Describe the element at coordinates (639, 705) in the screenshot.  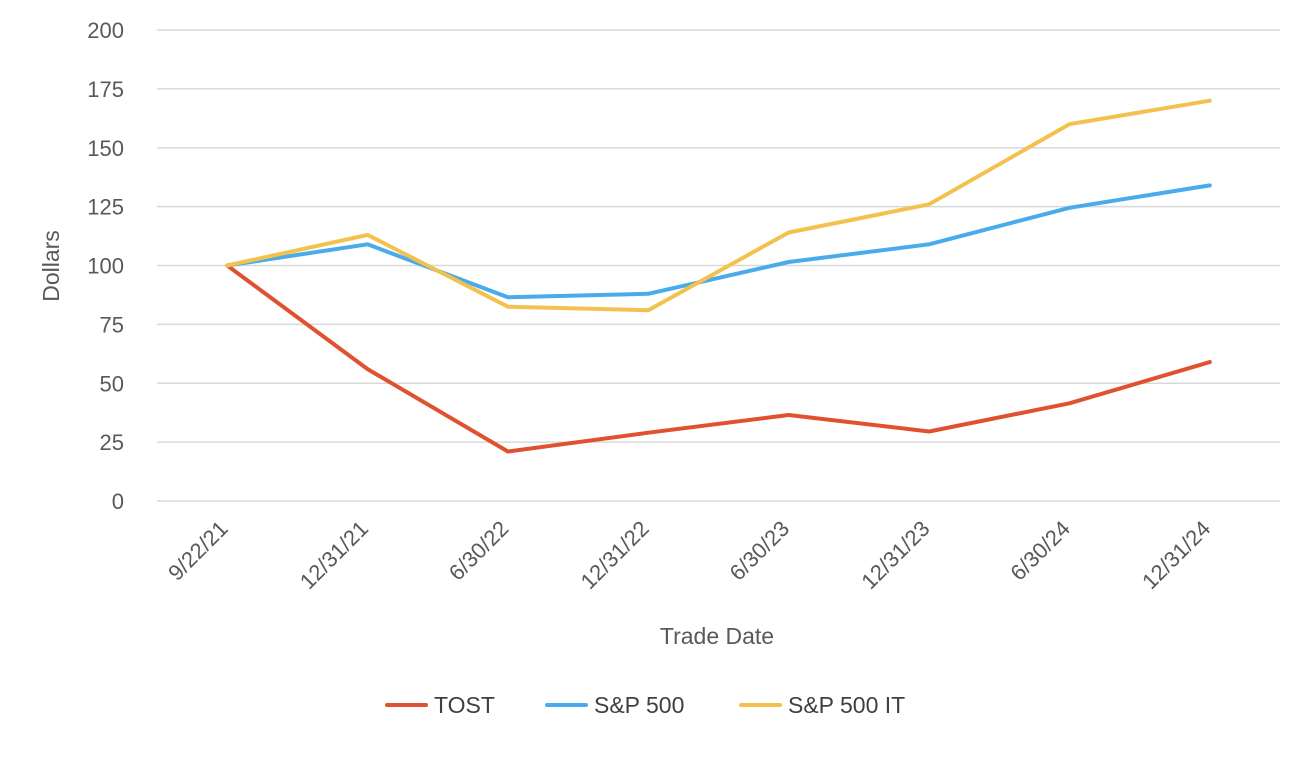
I see `legend-label: S&P 500` at that location.